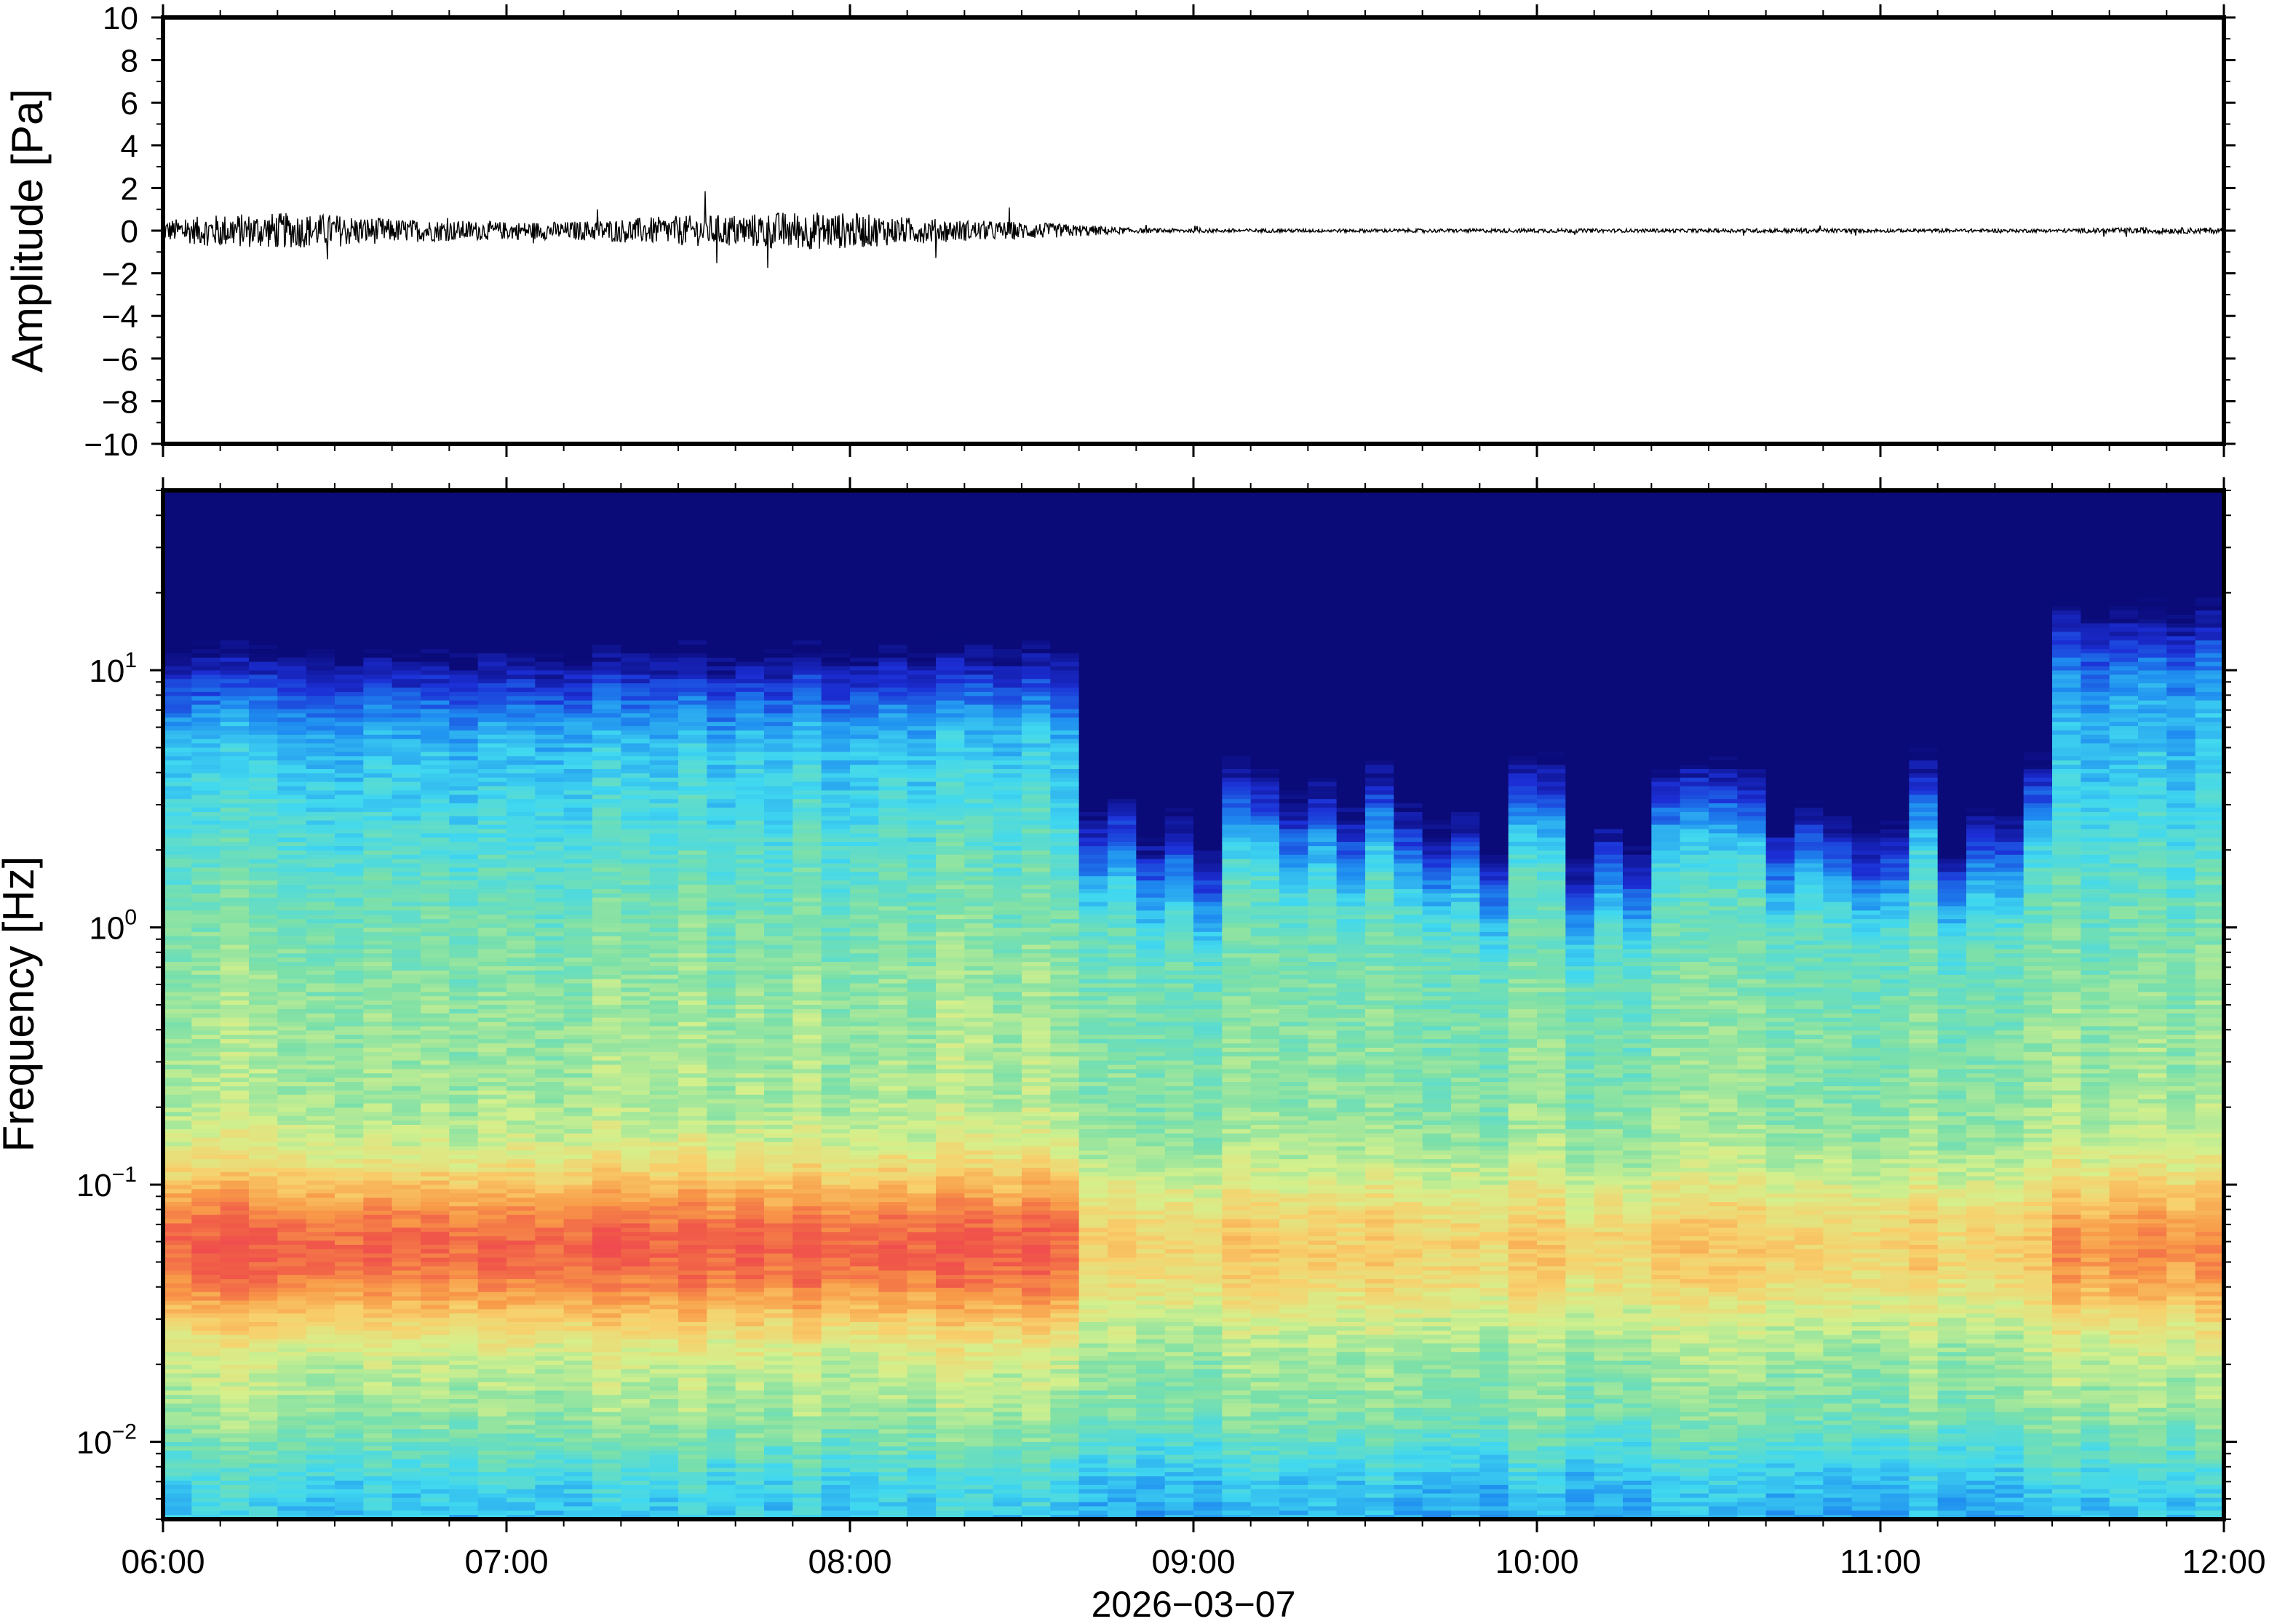 The image size is (2269, 1624). What do you see at coordinates (120, 274) in the screenshot?
I see `amplitude-y-tick-label: −2` at bounding box center [120, 274].